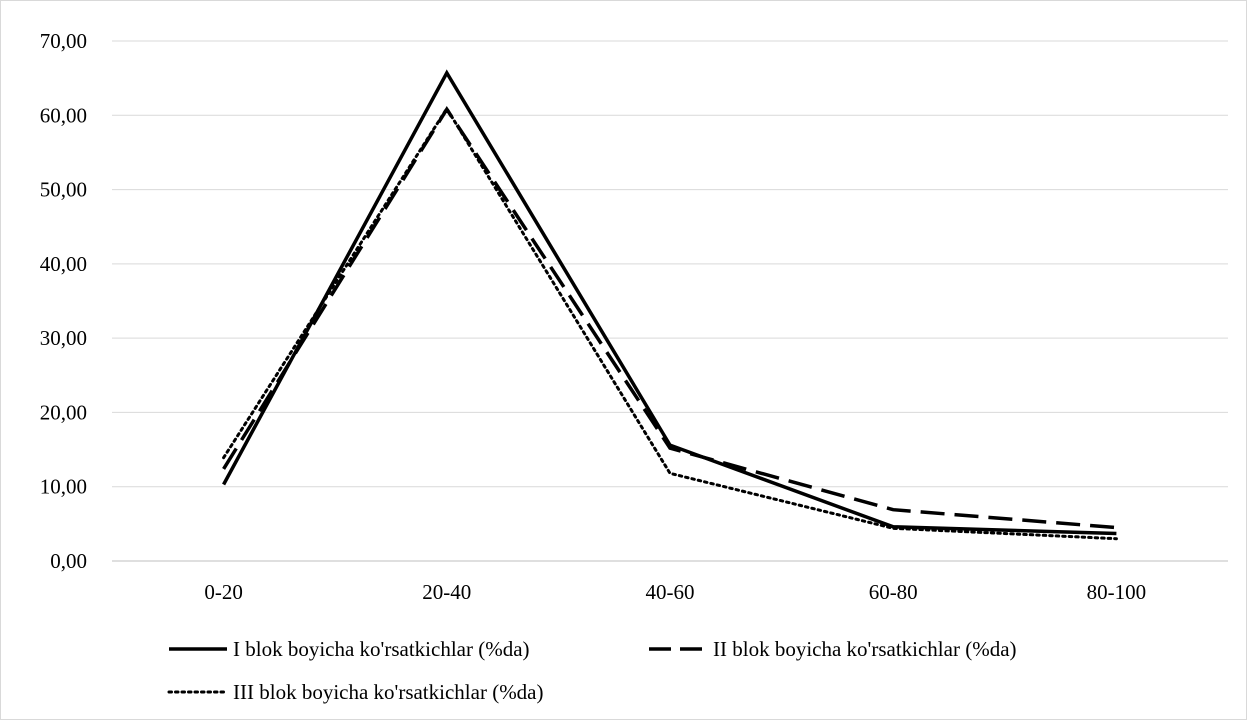  I want to click on x-tick-label: 40-60, so click(670, 592).